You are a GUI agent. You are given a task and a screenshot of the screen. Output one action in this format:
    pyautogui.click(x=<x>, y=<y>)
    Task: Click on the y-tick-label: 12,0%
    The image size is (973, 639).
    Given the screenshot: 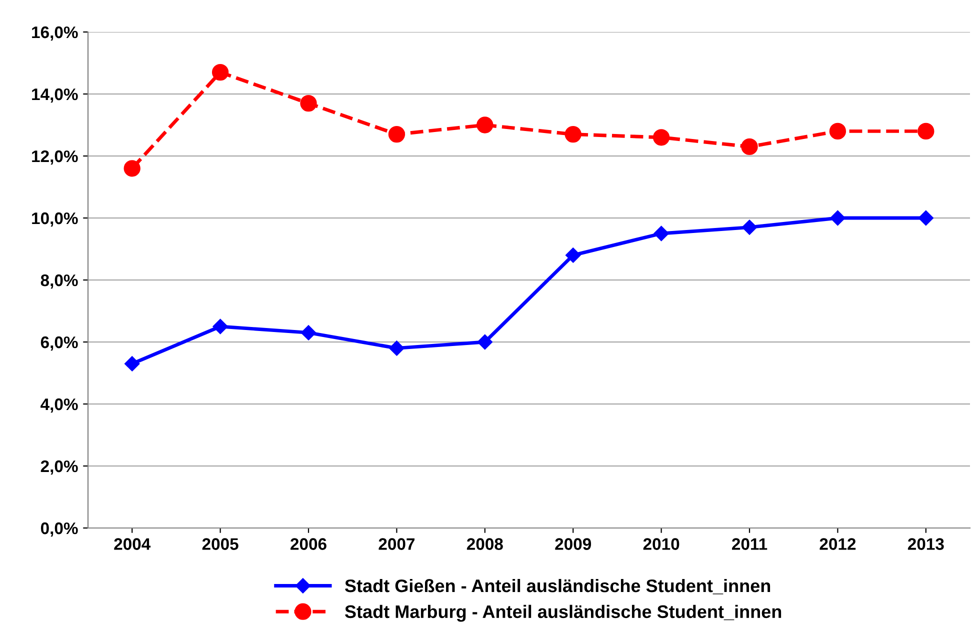 What is the action you would take?
    pyautogui.click(x=55, y=157)
    